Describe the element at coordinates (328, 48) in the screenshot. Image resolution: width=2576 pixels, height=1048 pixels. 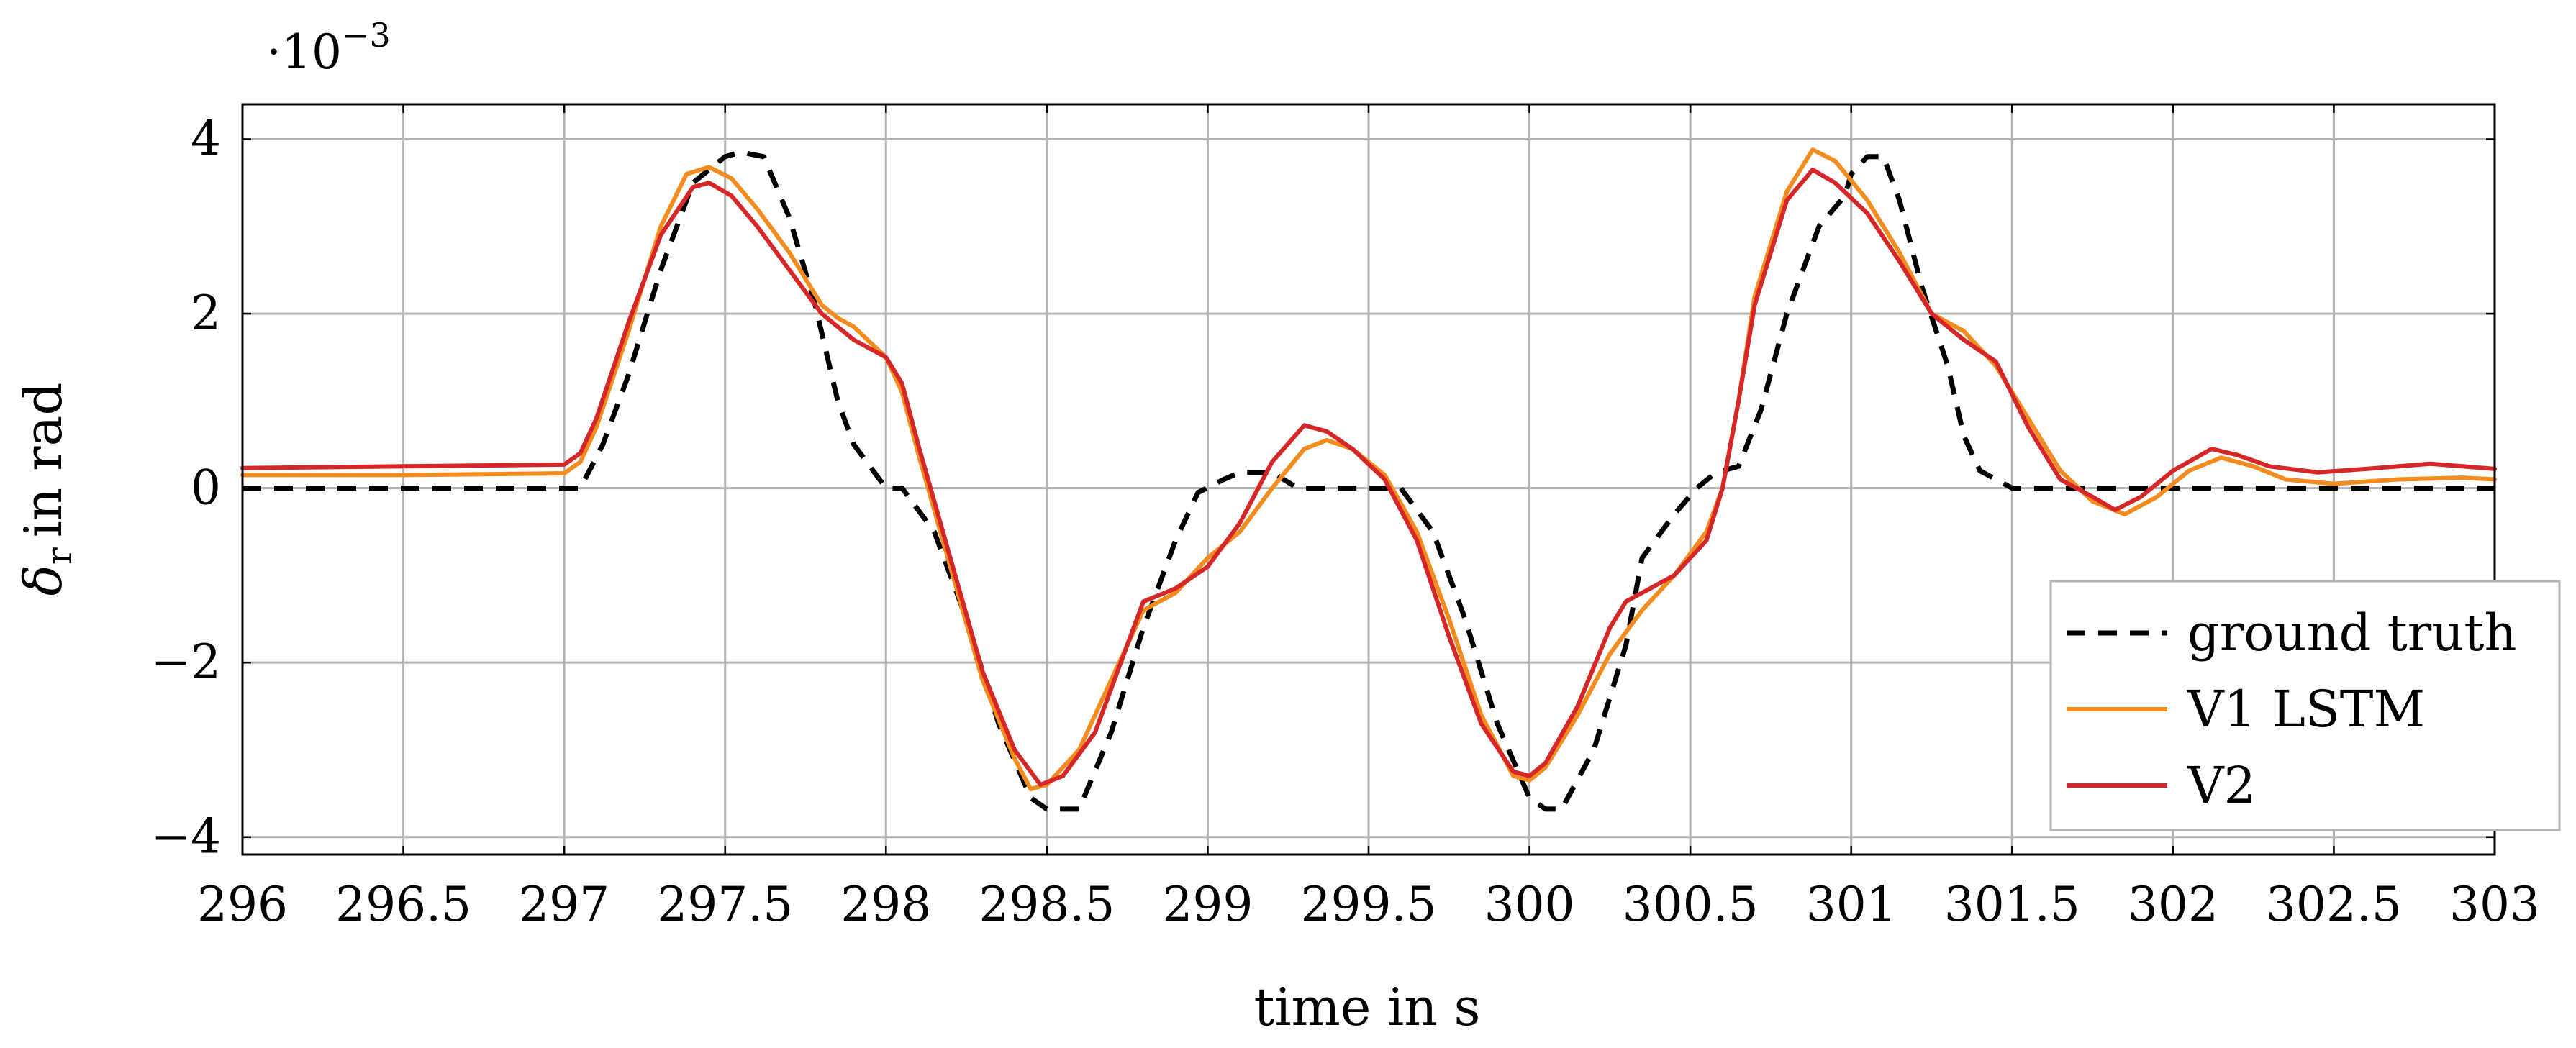
I see `y-exponent-label: ·10−3` at that location.